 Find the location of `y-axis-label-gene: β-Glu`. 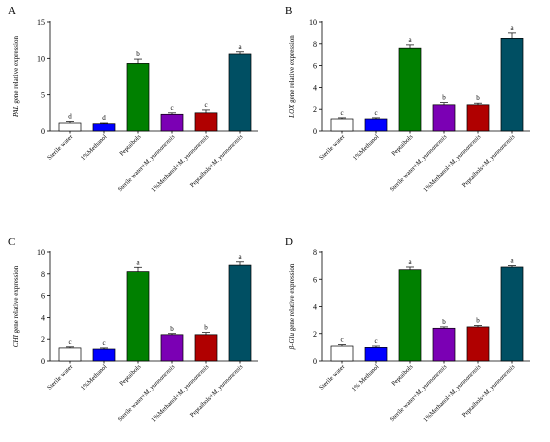

y-axis-label-gene: β-Glu is located at coordinates (292, 342).